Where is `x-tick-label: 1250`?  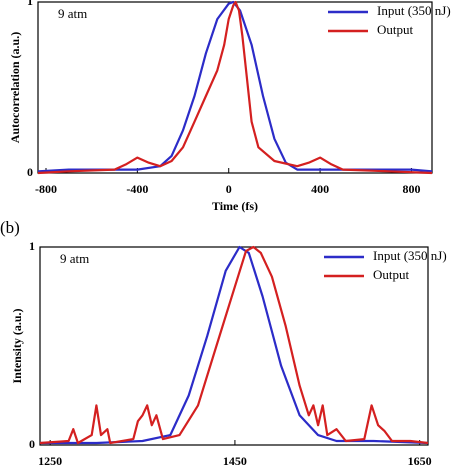
x-tick-label: 1250 is located at coordinates (50, 461).